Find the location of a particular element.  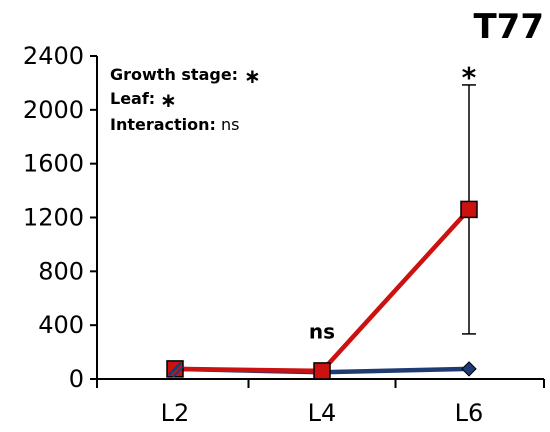

y-tick-label: 2000 is located at coordinates (53, 110).